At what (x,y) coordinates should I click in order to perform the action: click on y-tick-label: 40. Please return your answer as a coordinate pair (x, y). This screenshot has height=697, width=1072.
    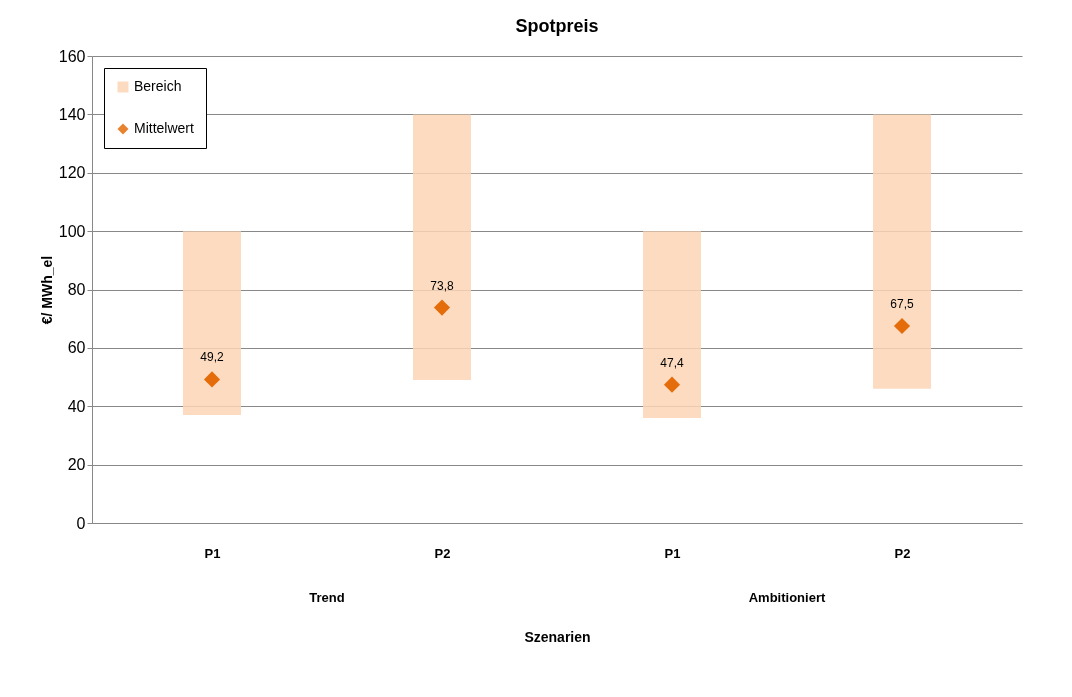
    Looking at the image, I should click on (76, 406).